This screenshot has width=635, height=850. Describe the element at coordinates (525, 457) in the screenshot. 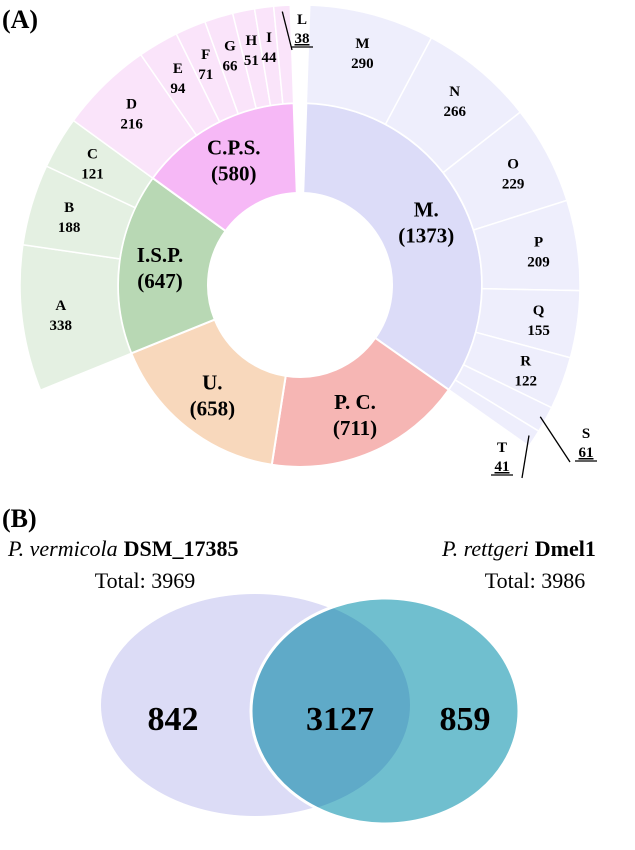

I see `leader-line-t` at that location.